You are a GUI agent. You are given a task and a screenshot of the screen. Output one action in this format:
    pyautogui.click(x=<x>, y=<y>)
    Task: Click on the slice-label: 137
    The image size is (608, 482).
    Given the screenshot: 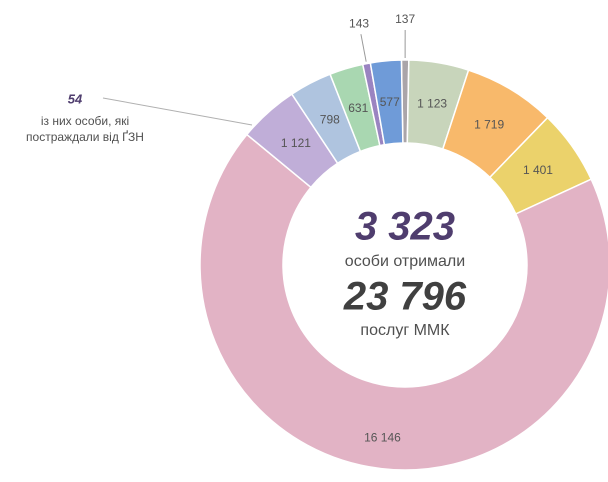 What is the action you would take?
    pyautogui.click(x=405, y=19)
    